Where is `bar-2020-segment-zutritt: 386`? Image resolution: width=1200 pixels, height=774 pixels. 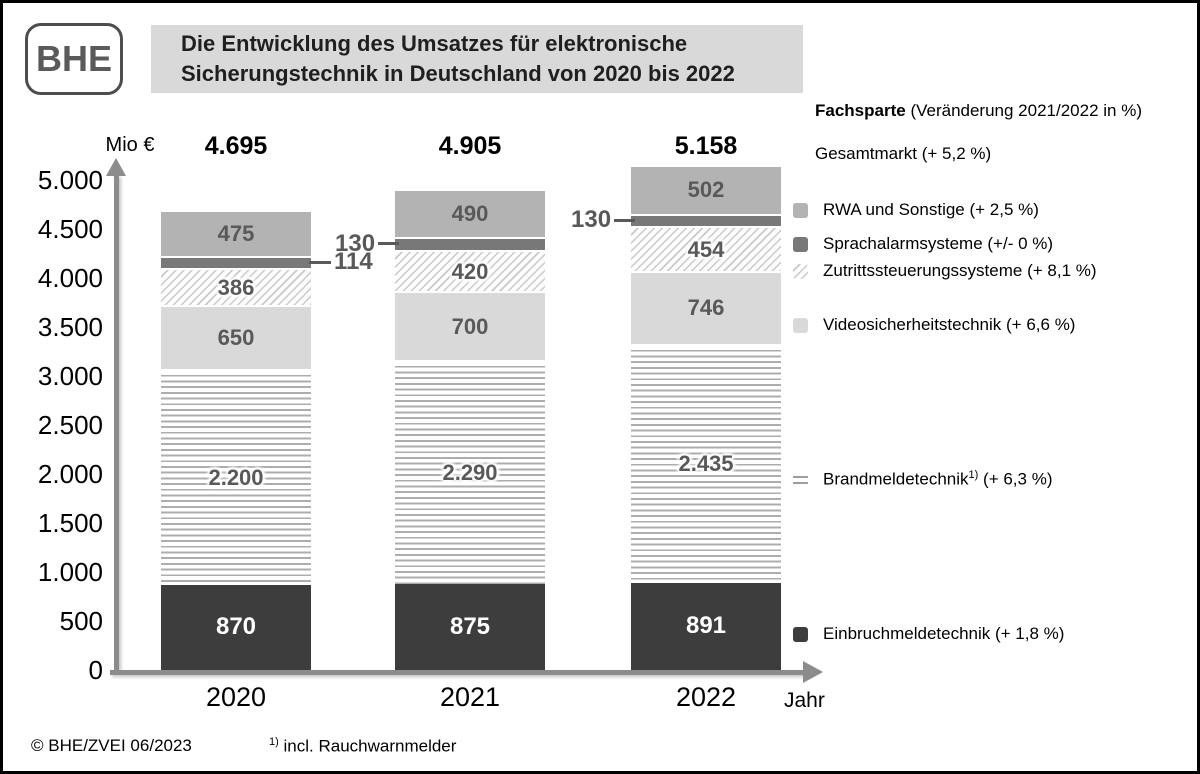
bar-2020-segment-zutritt: 386 is located at coordinates (236, 286).